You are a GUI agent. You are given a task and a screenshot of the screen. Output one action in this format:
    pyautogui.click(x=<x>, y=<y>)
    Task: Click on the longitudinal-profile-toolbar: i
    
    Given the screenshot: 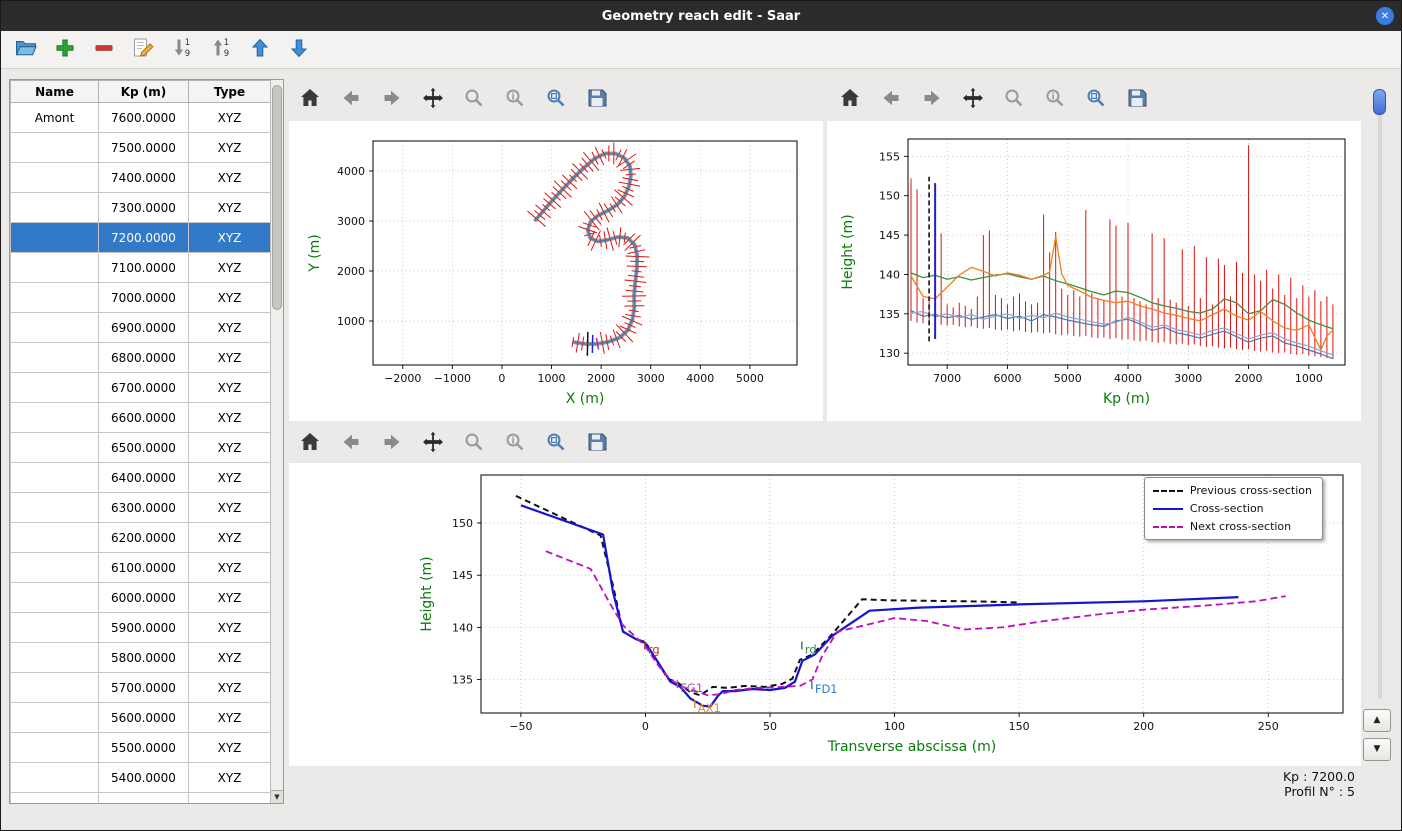 What is the action you would take?
    pyautogui.click(x=993, y=100)
    